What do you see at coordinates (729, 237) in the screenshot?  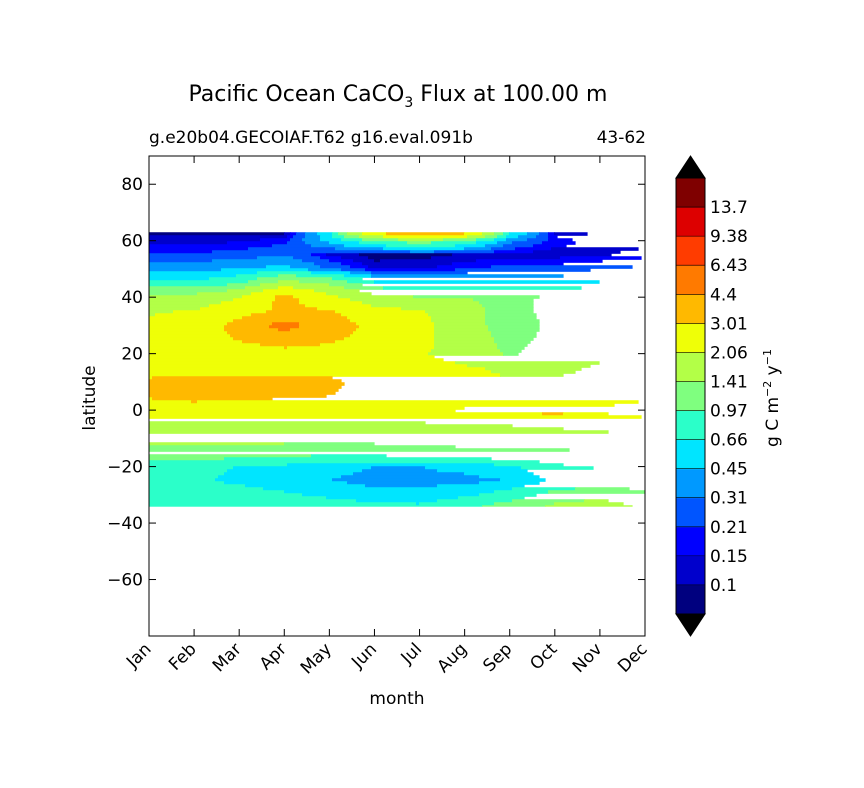 I see `colorbar-tick-label: 9.38` at bounding box center [729, 237].